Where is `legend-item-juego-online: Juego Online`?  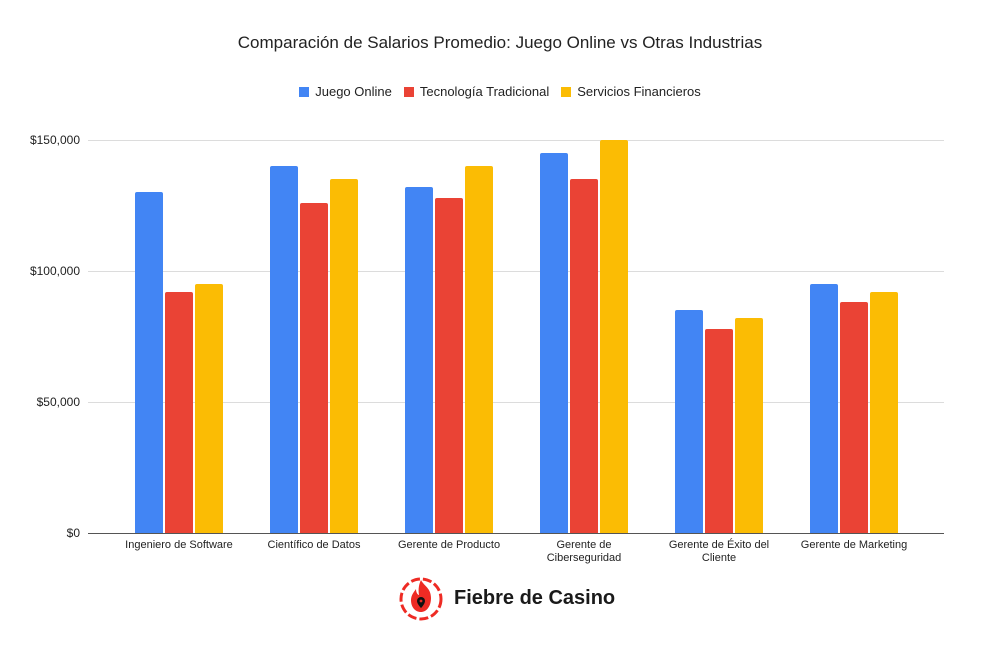
legend-item-juego-online: Juego Online is located at coordinates (345, 91).